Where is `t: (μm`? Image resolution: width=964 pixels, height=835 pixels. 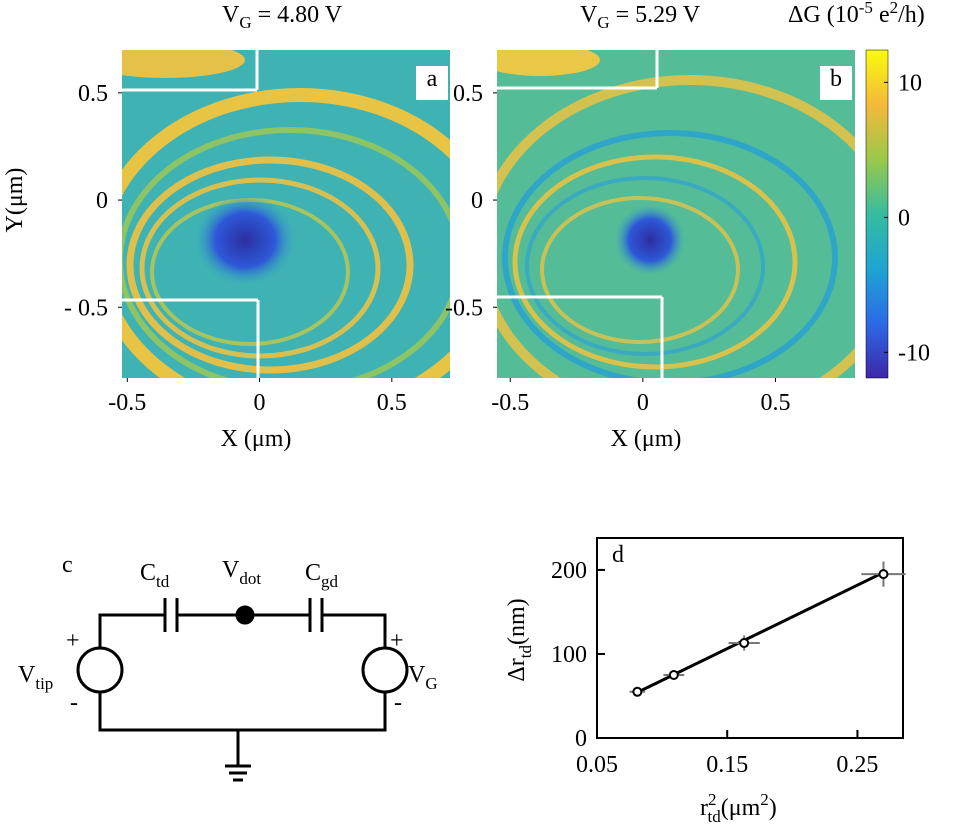
t: (μm is located at coordinates (741, 808).